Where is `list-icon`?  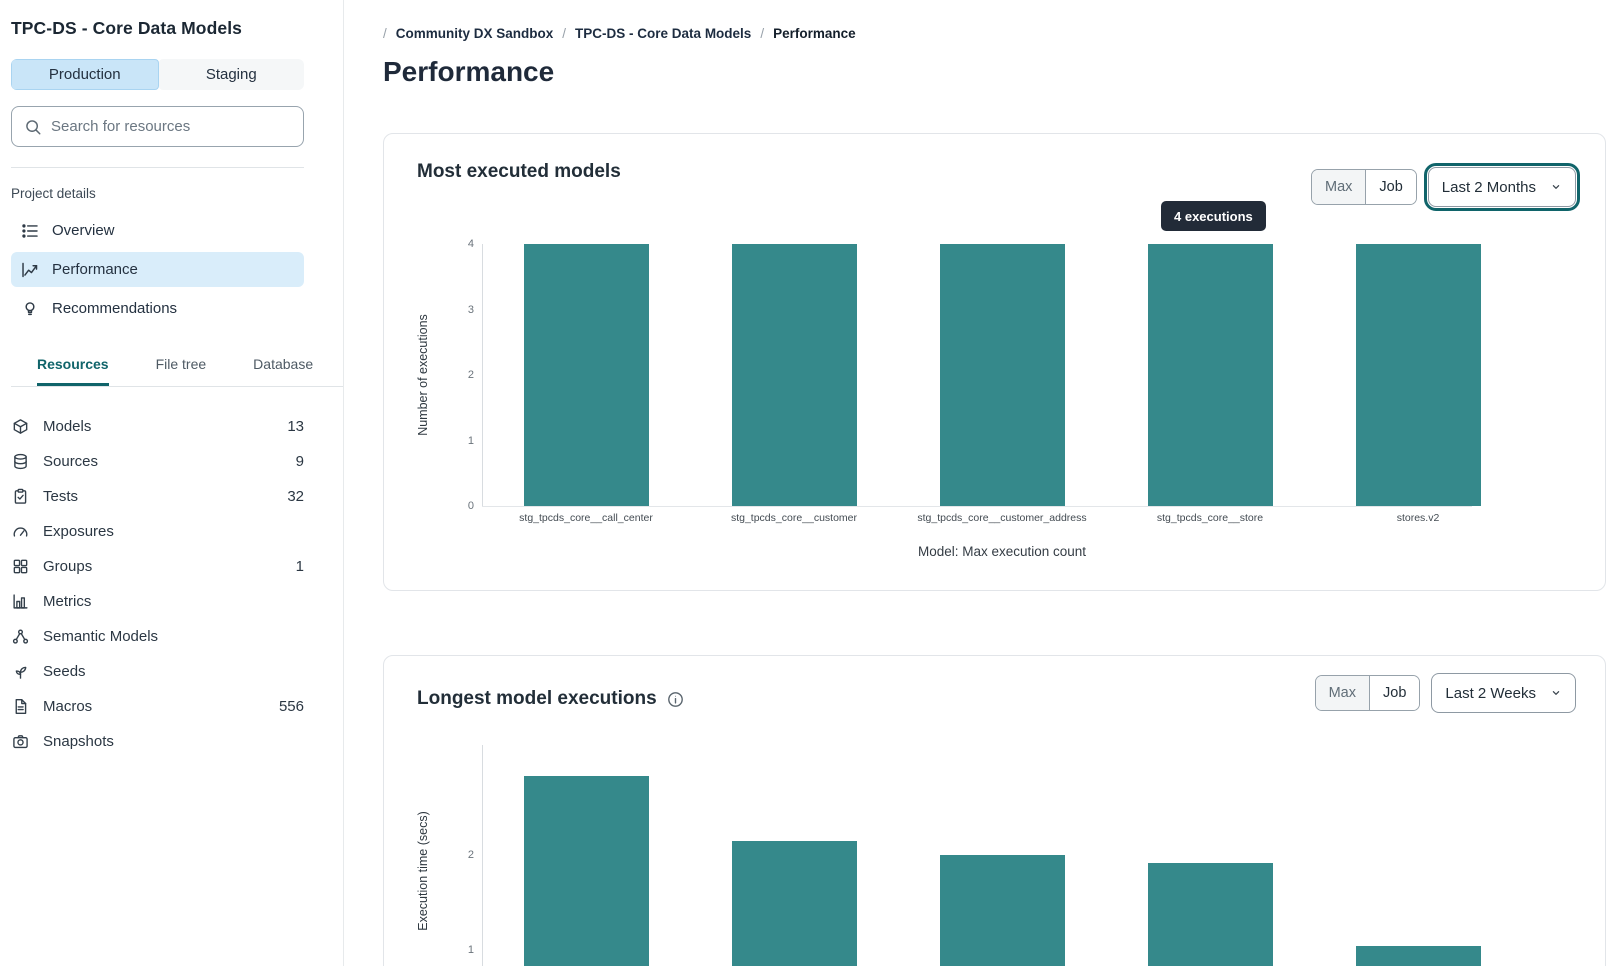
list-icon is located at coordinates (30, 231).